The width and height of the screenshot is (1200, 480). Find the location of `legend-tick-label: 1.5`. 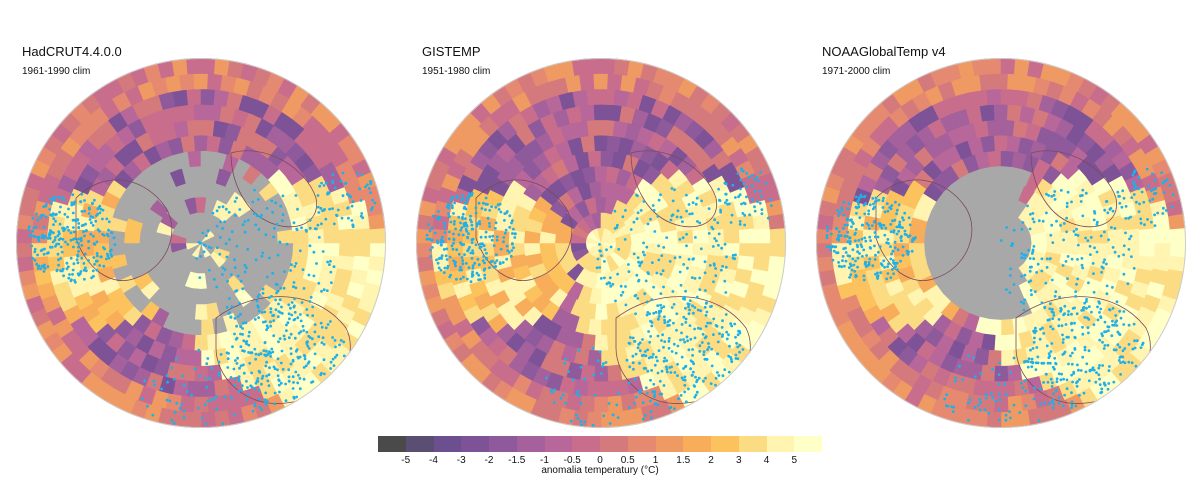

legend-tick-label: 1.5 is located at coordinates (683, 460).